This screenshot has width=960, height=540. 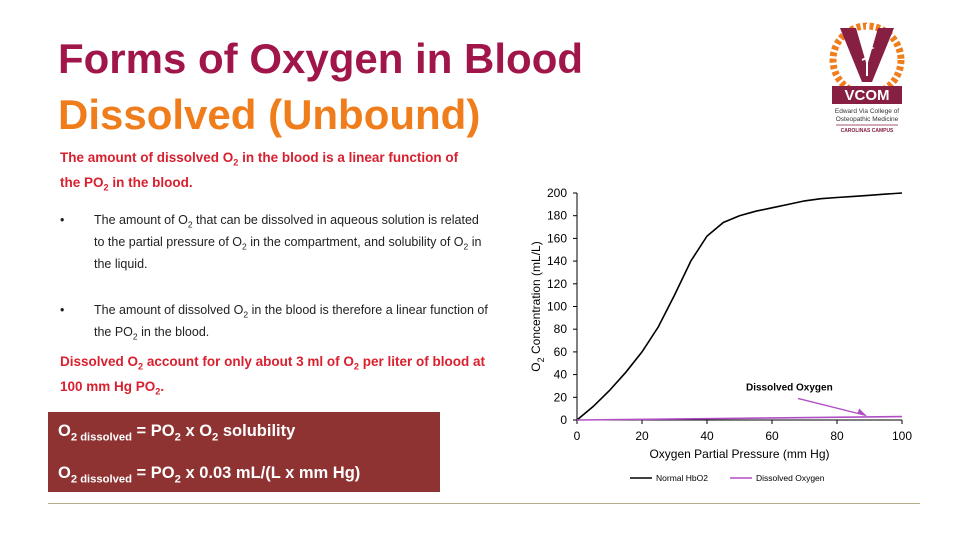 I want to click on x-tick-label: 20, so click(x=642, y=436).